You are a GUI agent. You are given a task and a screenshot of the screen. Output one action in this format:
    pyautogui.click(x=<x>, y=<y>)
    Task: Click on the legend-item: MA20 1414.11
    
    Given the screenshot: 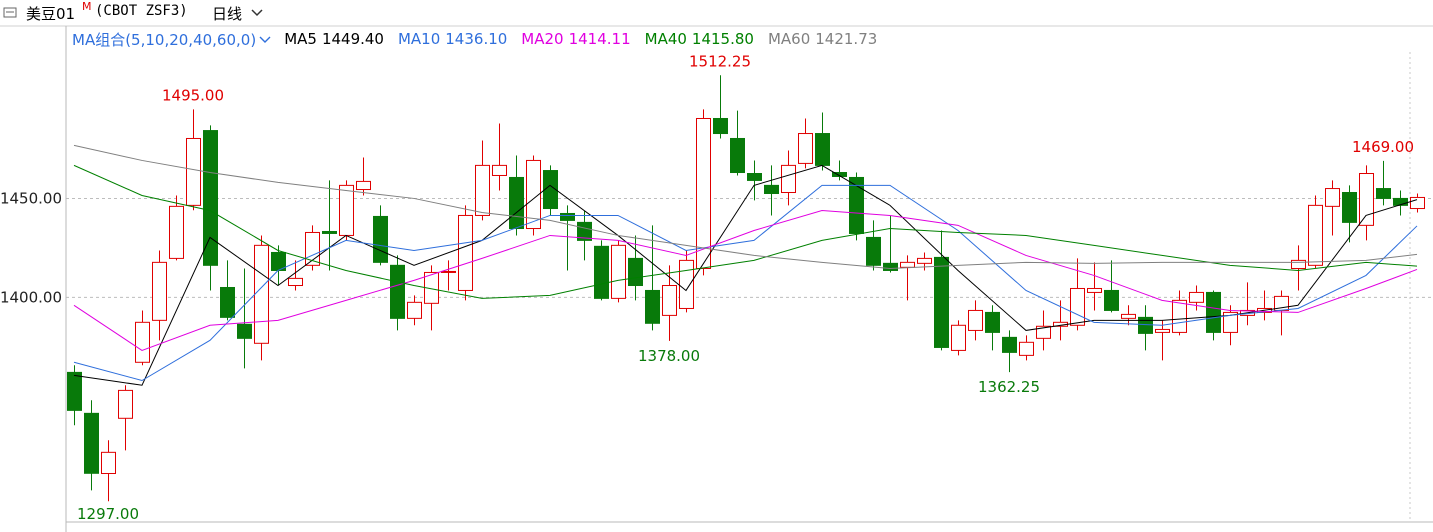 What is the action you would take?
    pyautogui.click(x=575, y=39)
    